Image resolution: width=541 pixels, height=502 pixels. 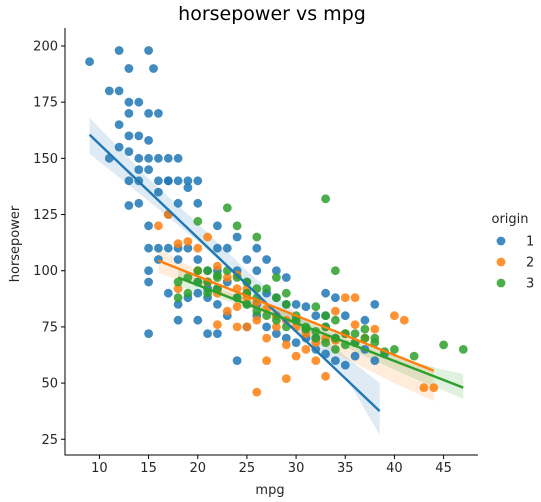 I want to click on y-tick-label: 75, so click(x=49, y=327).